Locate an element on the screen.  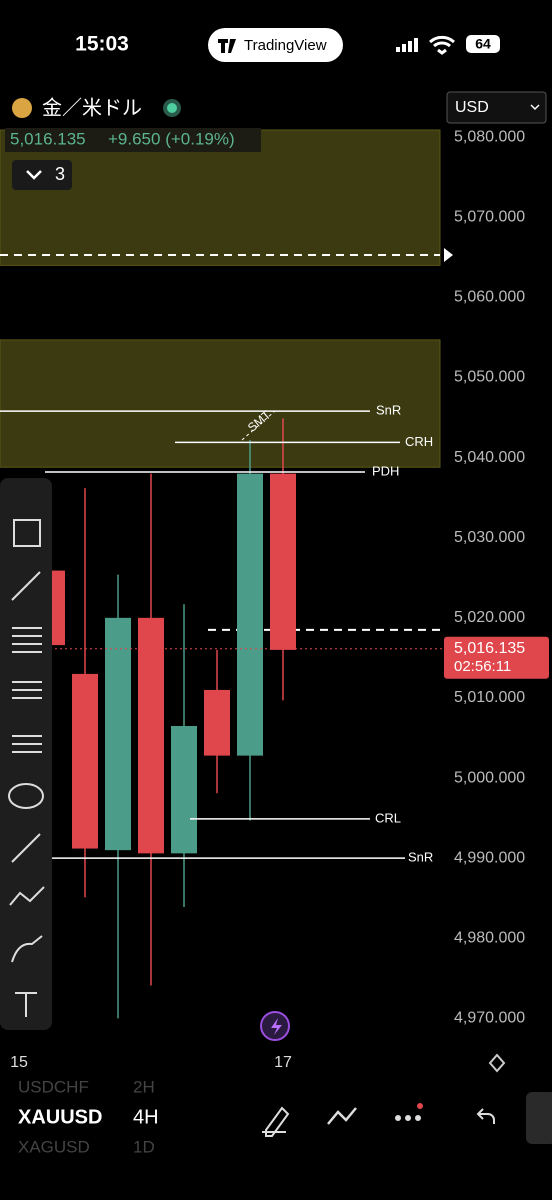
notification-dot is located at coordinates (420, 1106).